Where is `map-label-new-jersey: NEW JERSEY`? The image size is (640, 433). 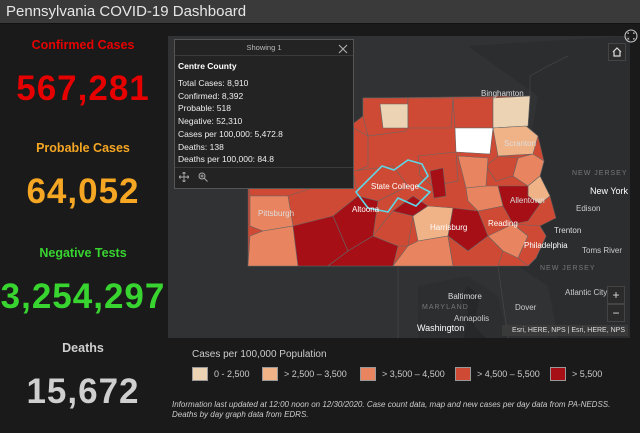 map-label-new-jersey: NEW JERSEY is located at coordinates (568, 268).